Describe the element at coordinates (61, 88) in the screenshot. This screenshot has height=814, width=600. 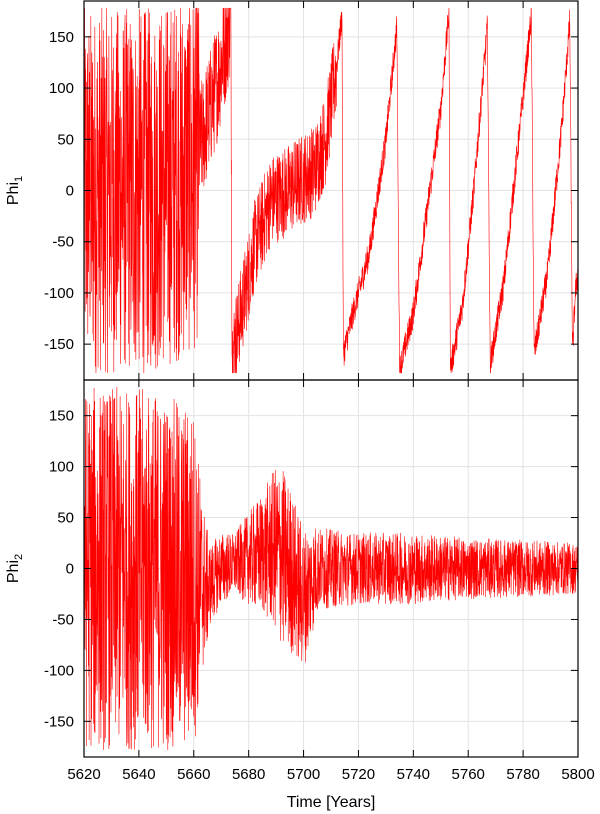
I see `ytick-label-phi1-5: 100` at that location.